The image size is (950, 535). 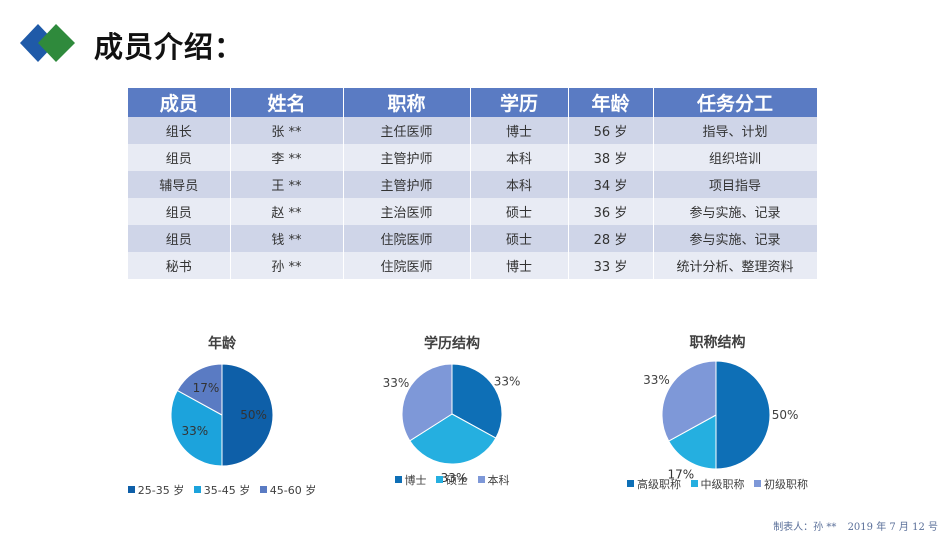 What do you see at coordinates (735, 184) in the screenshot?
I see `cell-task: 项目指导` at bounding box center [735, 184].